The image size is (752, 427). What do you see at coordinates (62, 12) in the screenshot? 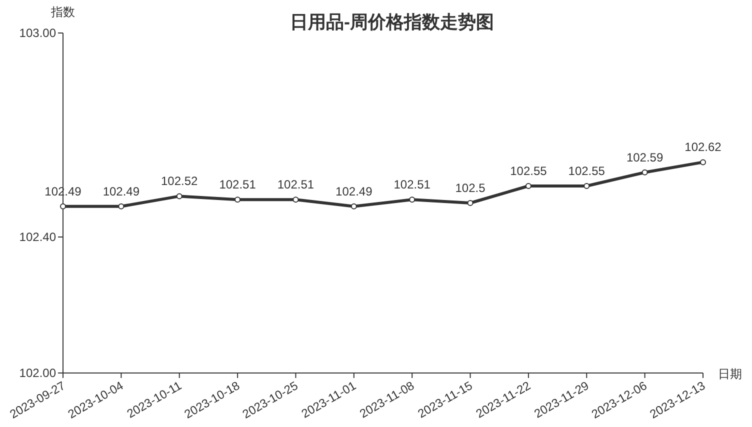
I see `y-axis-title: 指数` at bounding box center [62, 12].